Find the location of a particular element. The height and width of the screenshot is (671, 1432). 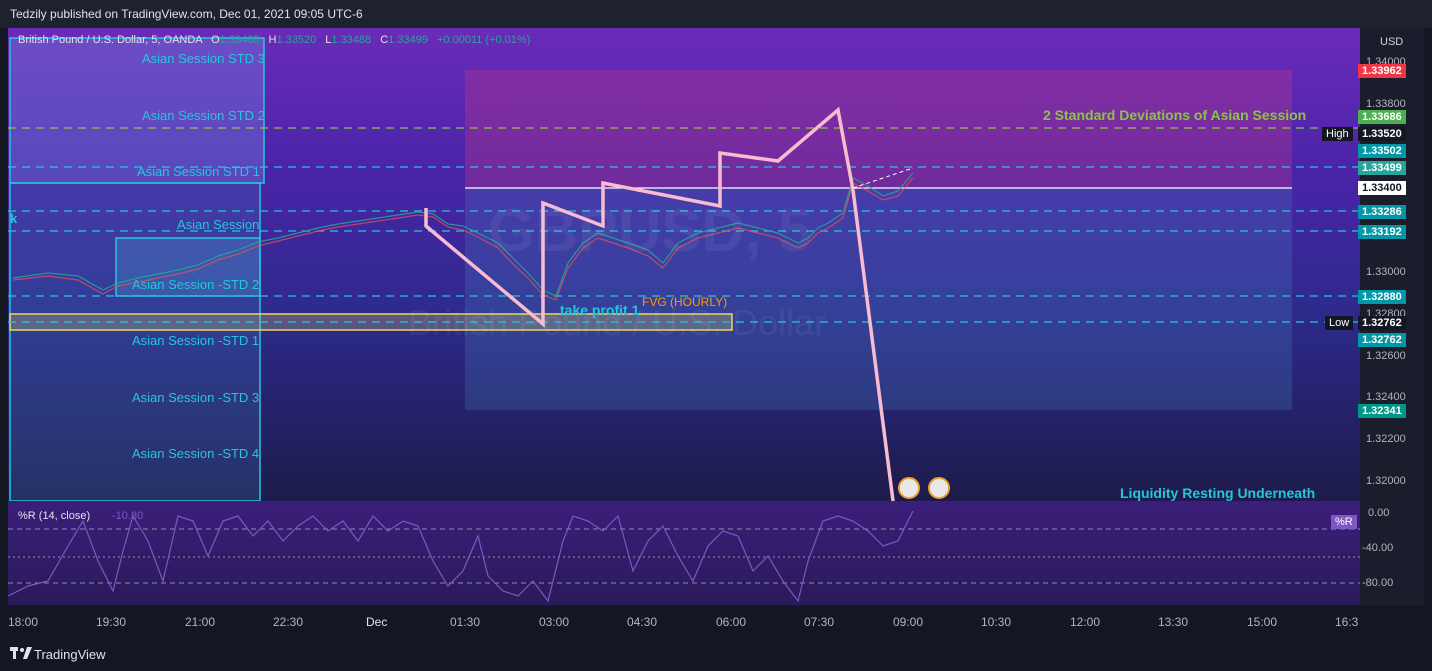

osc-tag: %R is located at coordinates (1344, 522).